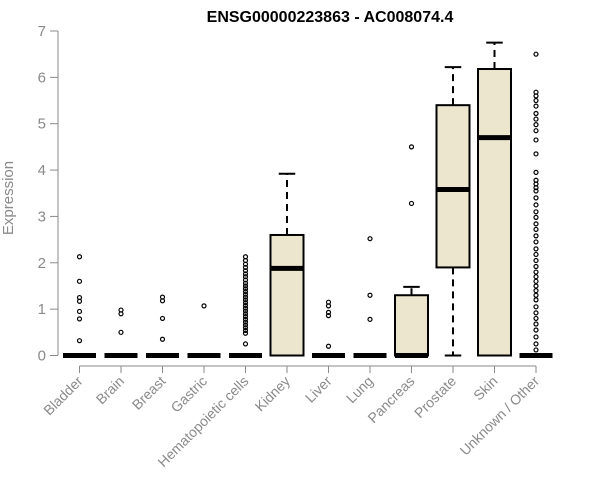 The height and width of the screenshot is (500, 600). What do you see at coordinates (110, 390) in the screenshot?
I see `x-tick-label: Brain` at bounding box center [110, 390].